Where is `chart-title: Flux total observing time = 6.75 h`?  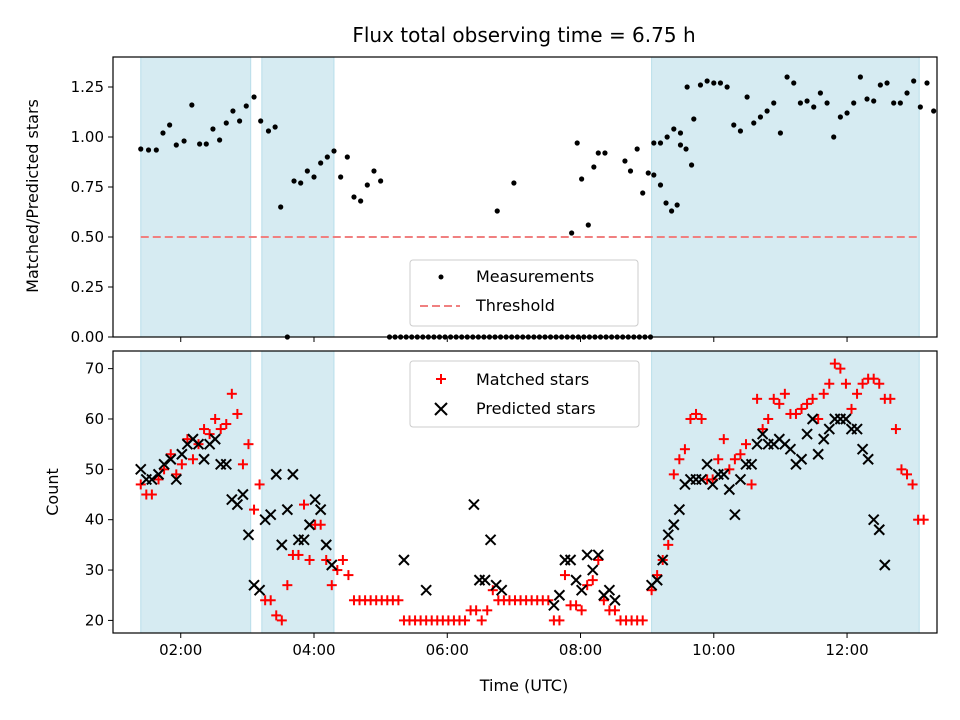 chart-title: Flux total observing time = 6.75 h is located at coordinates (523, 35).